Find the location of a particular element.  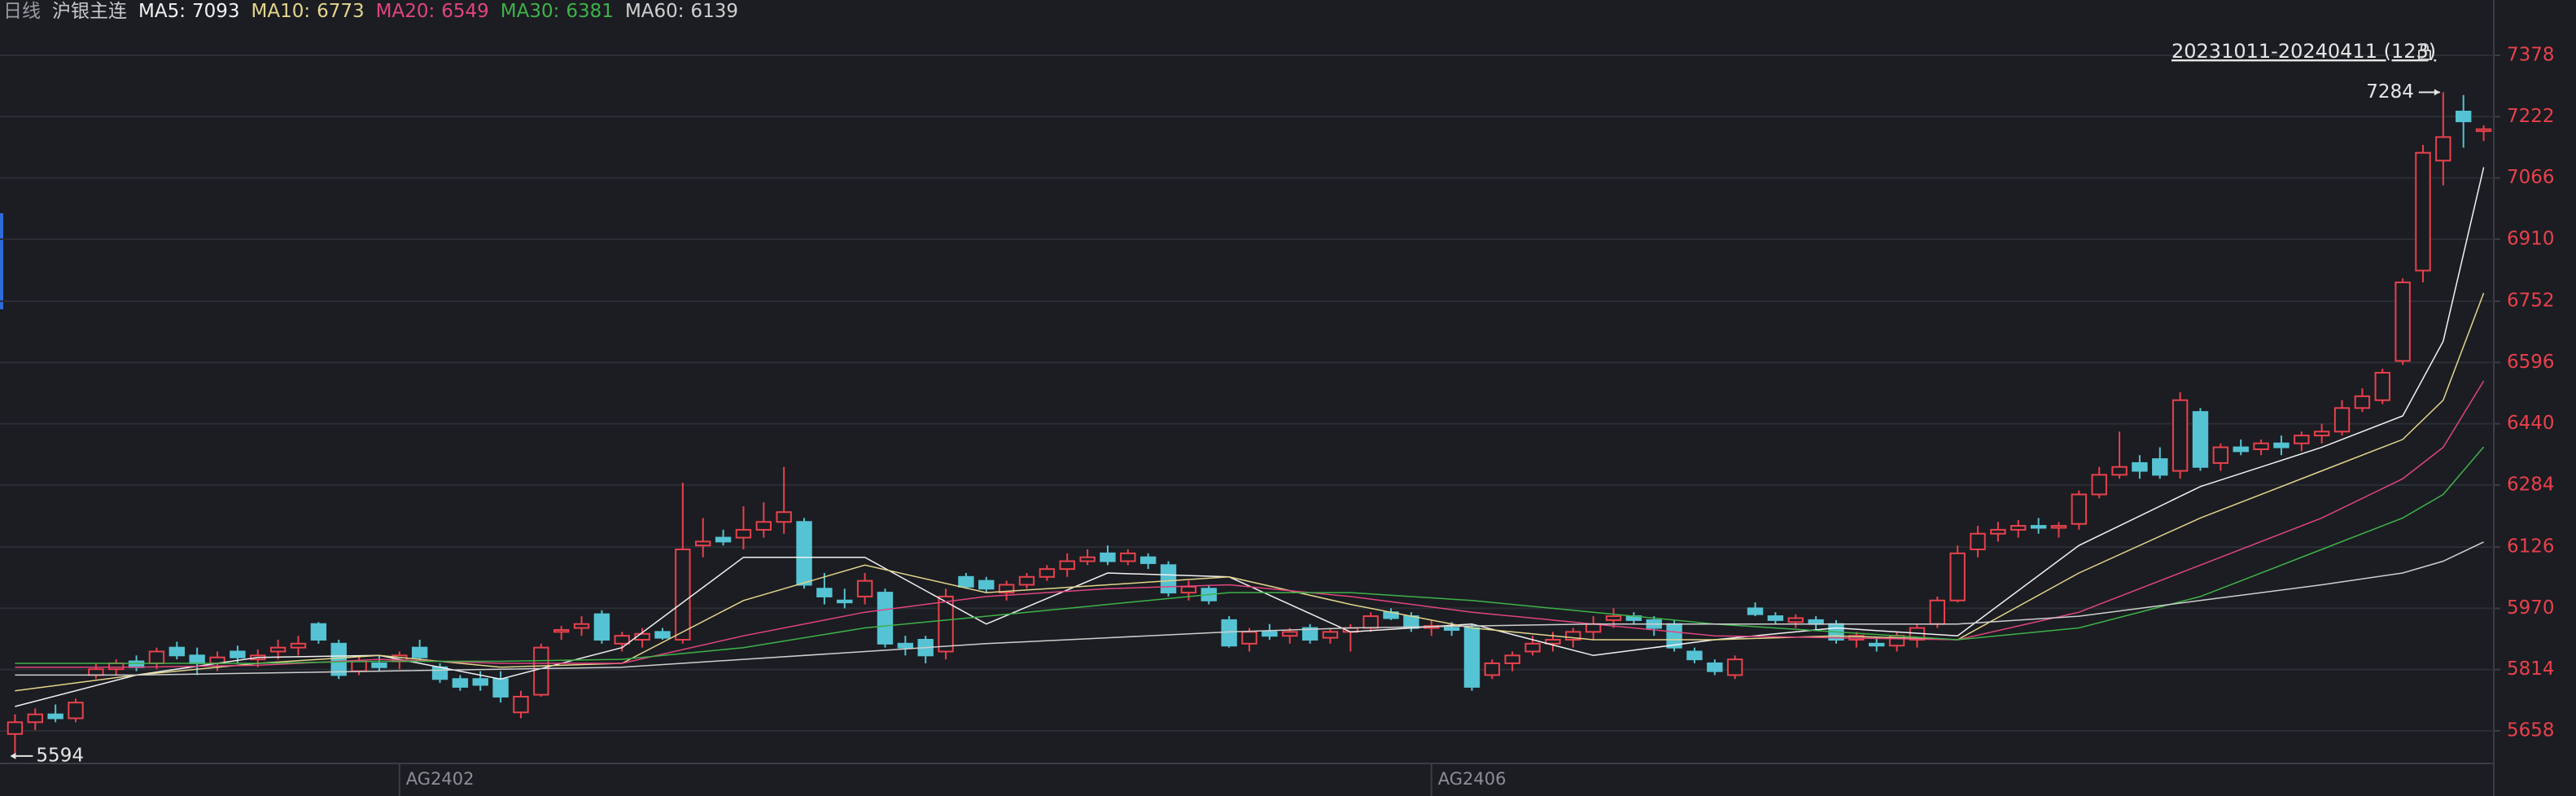

lock-icon is located at coordinates (2424, 51).